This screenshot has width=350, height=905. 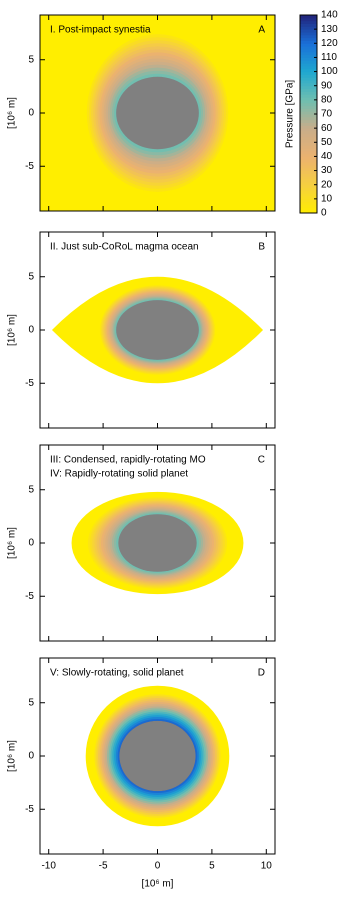 What do you see at coordinates (329, 15) in the screenshot?
I see `colorbar-tick-label: 140` at bounding box center [329, 15].